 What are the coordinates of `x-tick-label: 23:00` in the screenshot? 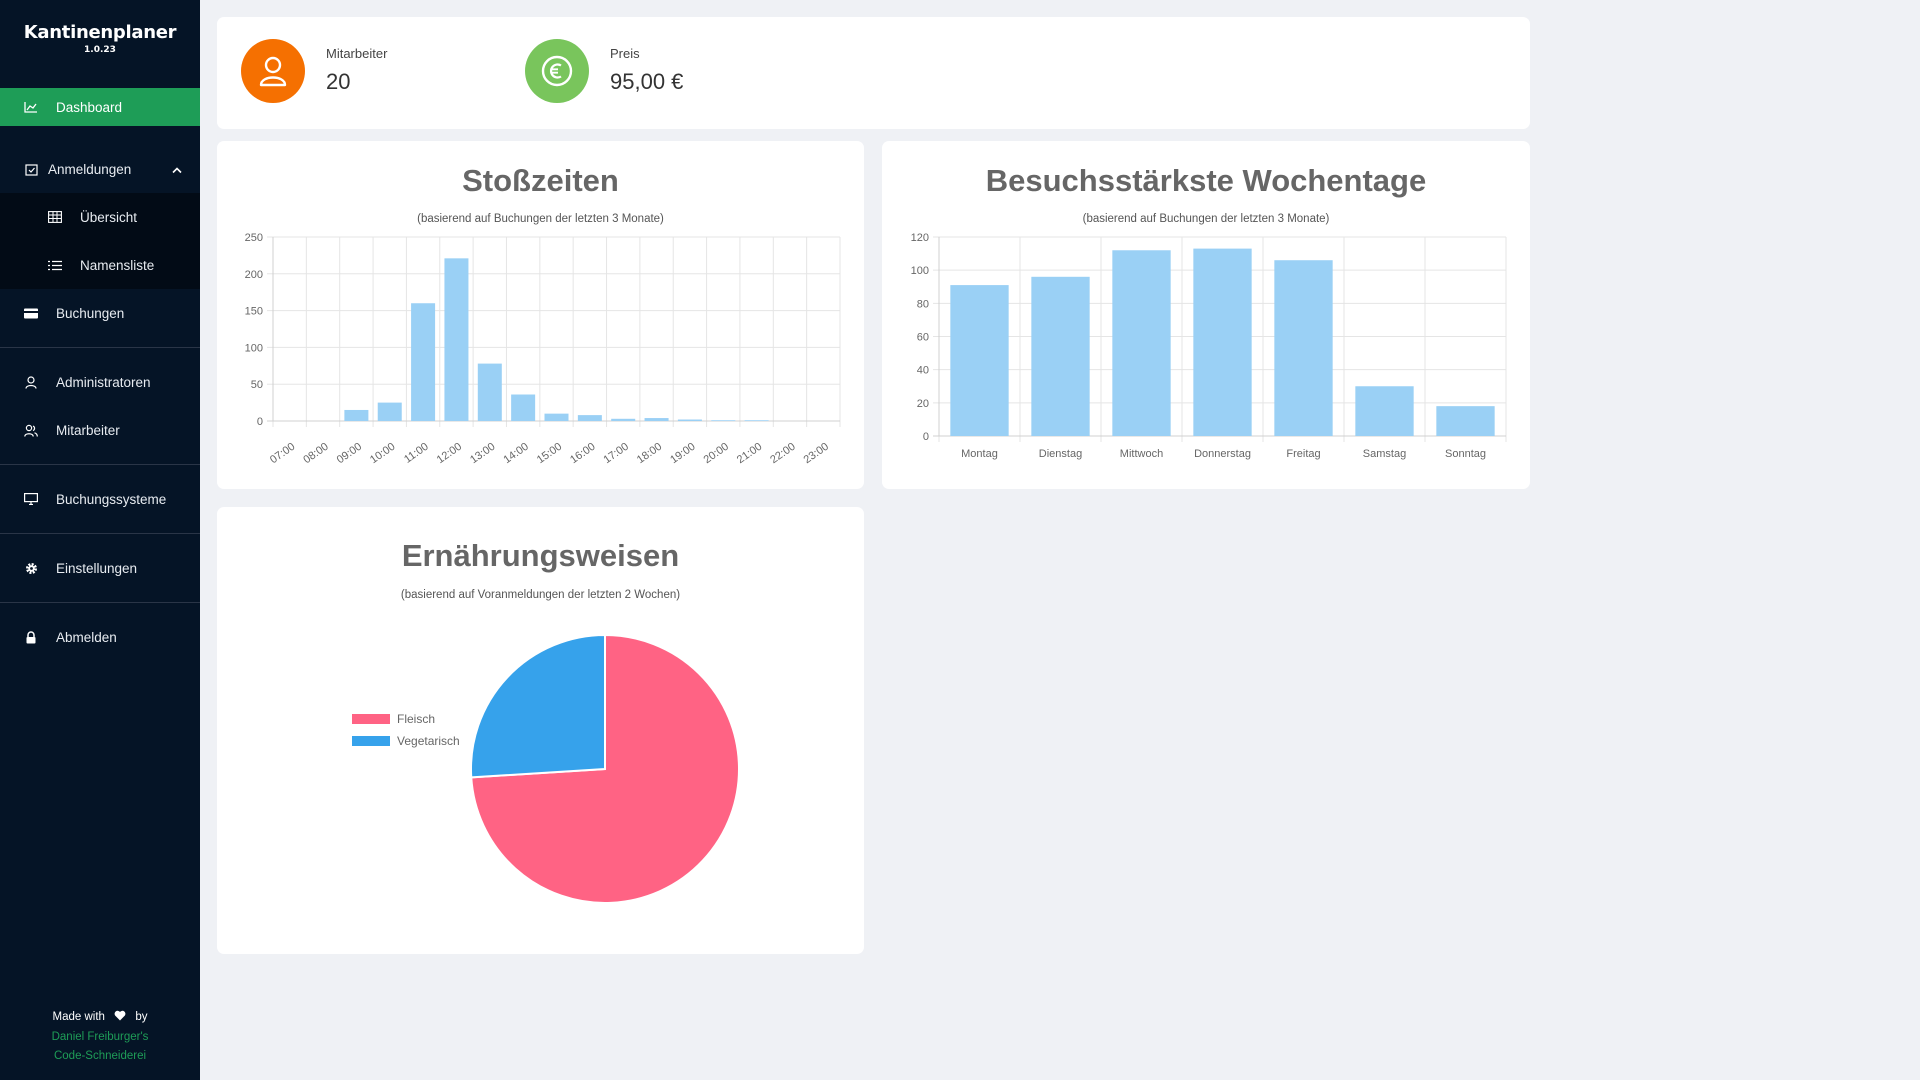 It's located at (816, 454).